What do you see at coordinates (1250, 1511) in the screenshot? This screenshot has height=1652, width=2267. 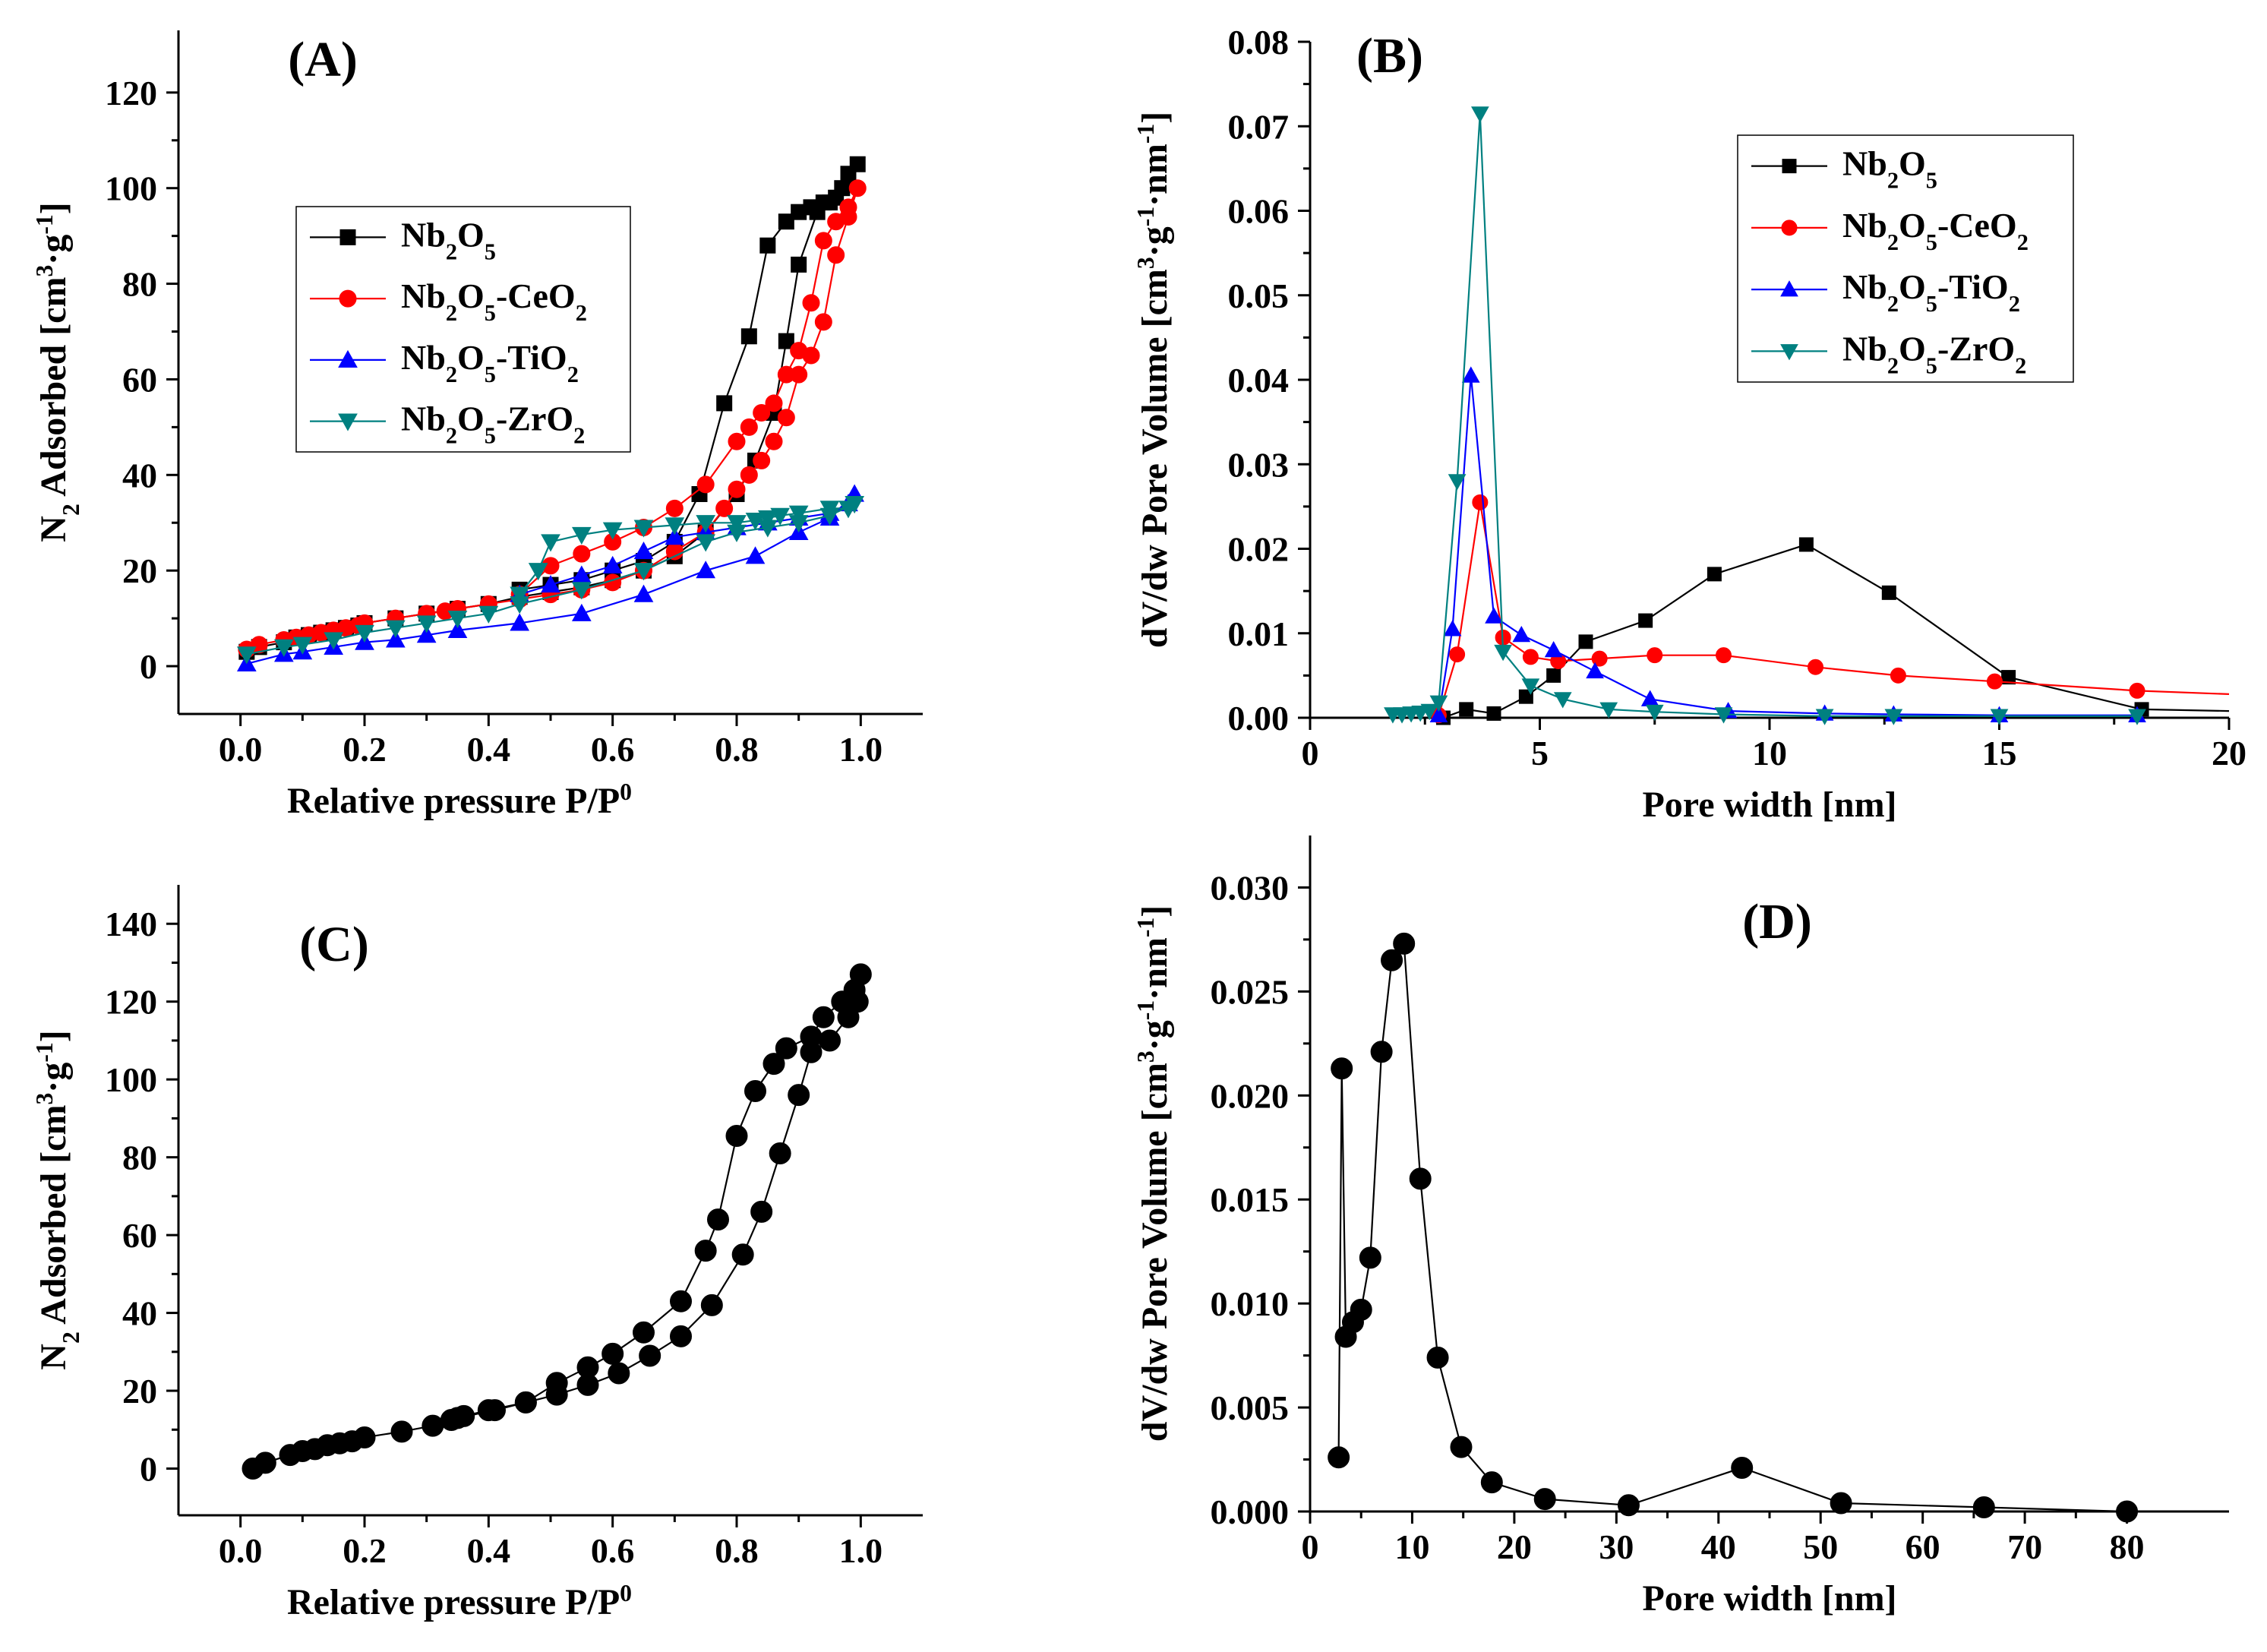 I see `y-tick-label: 0.000` at bounding box center [1250, 1511].